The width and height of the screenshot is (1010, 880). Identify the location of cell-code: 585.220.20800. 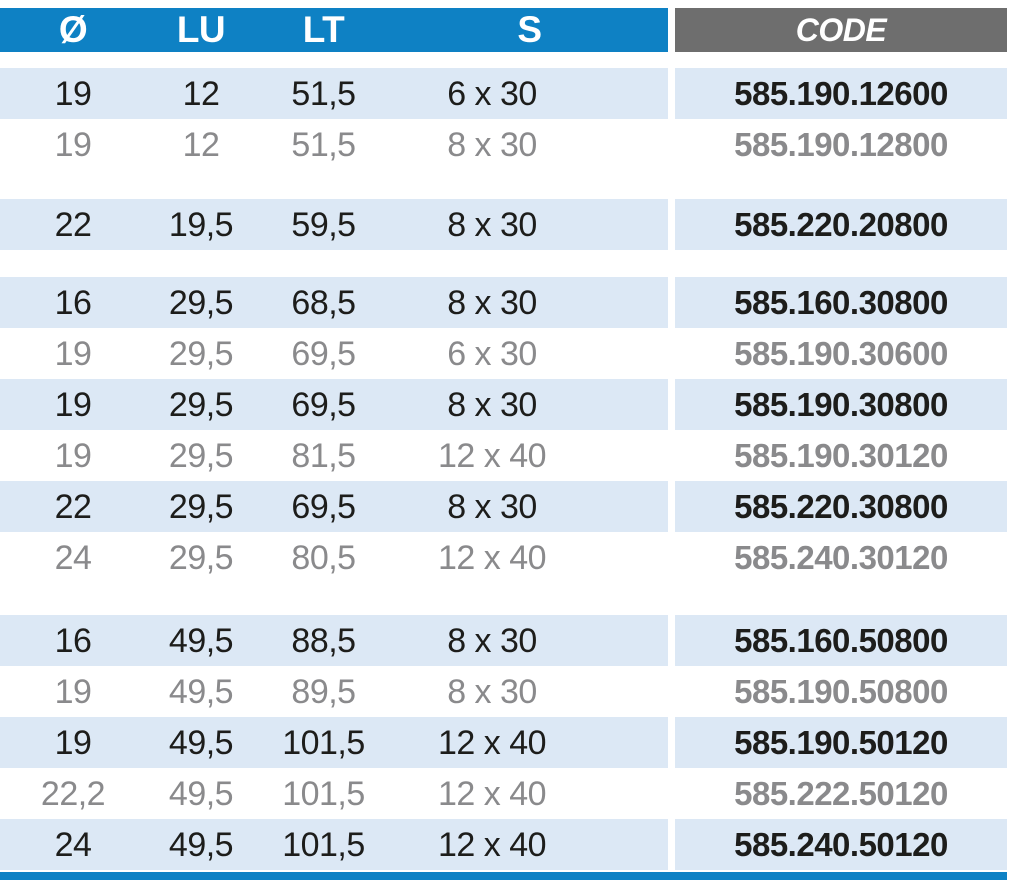
(841, 224).